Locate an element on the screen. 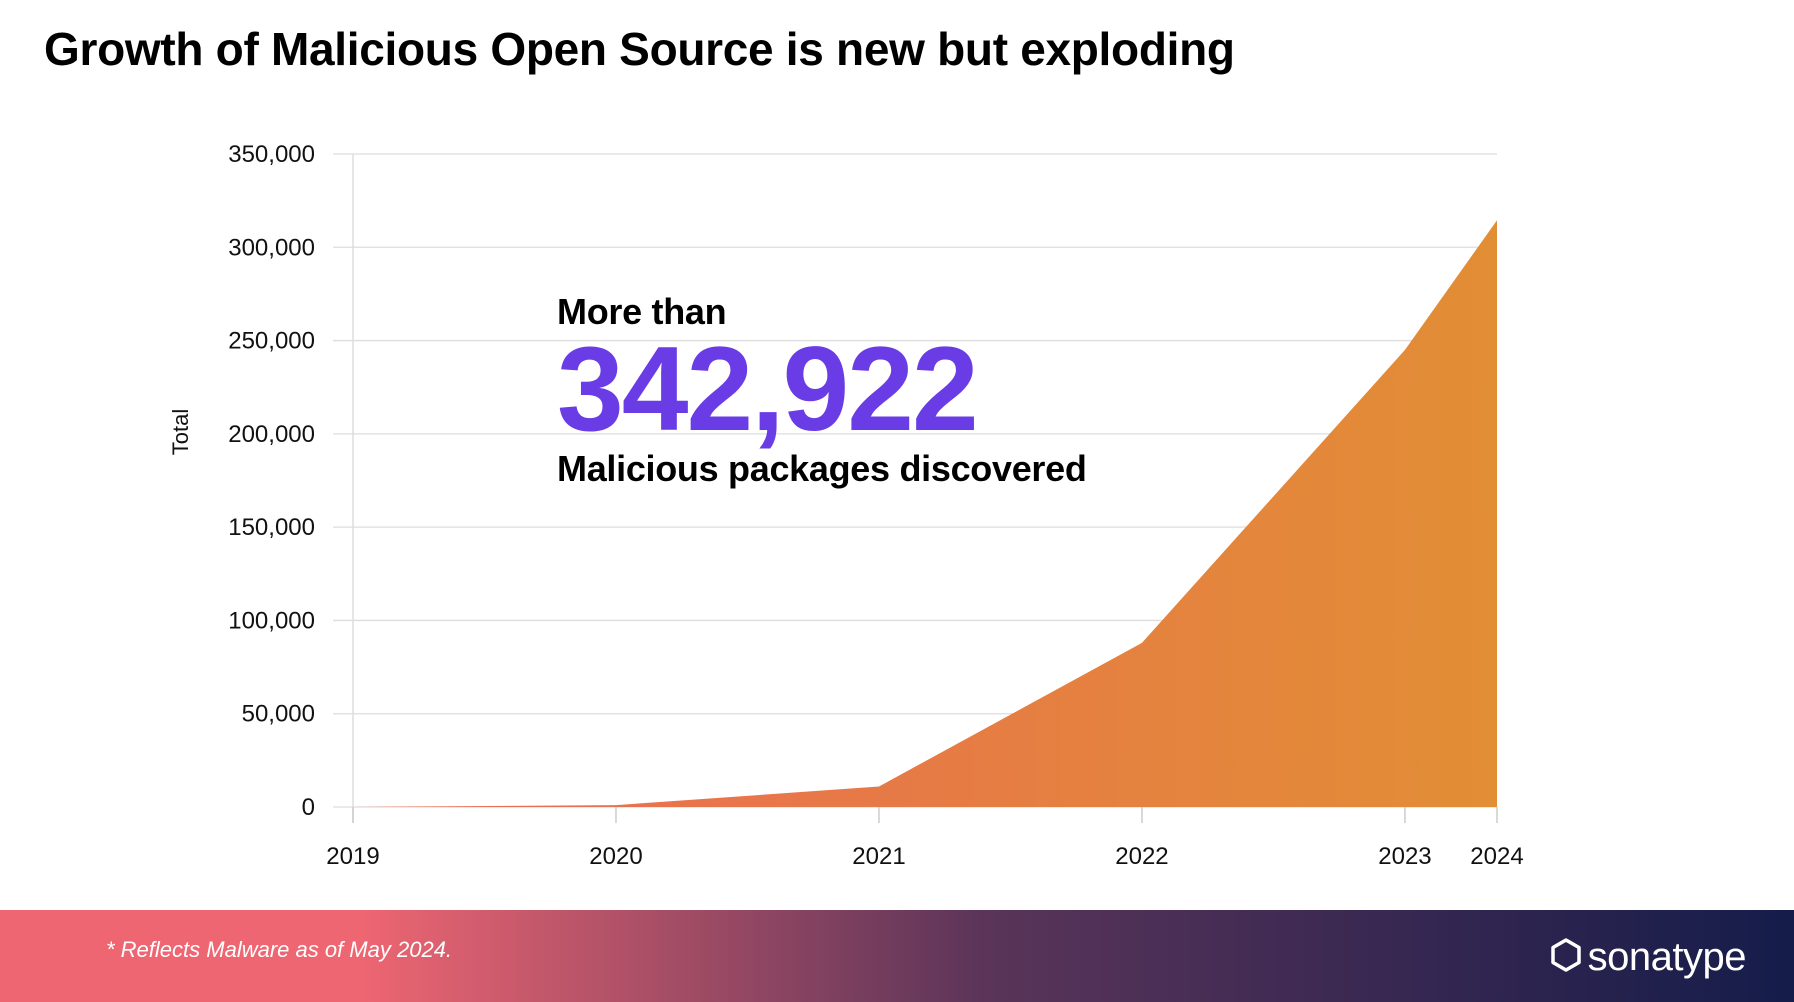 The image size is (1794, 1002). brand-logo: sonatype is located at coordinates (1648, 957).